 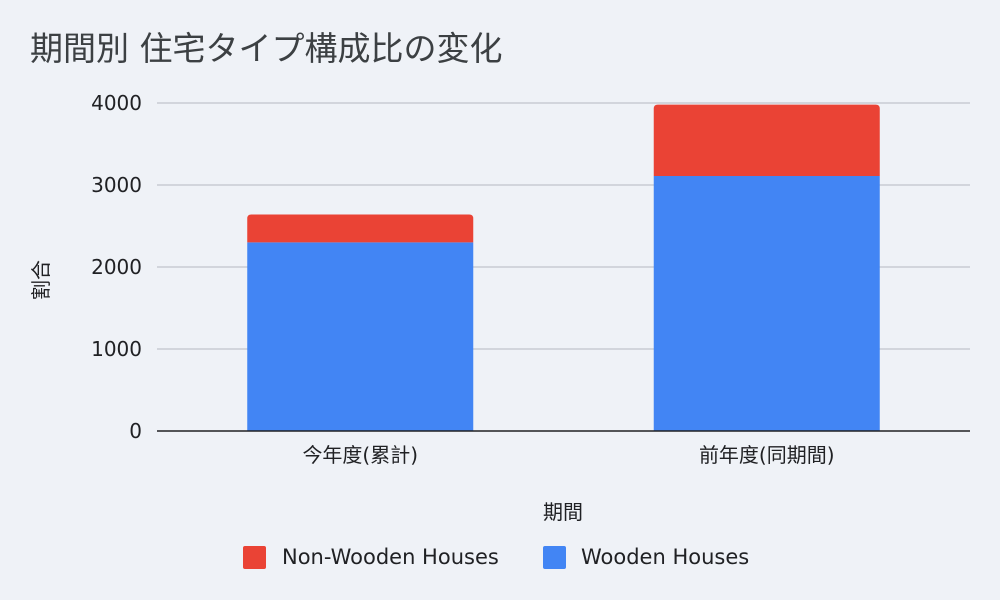 What do you see at coordinates (116, 103) in the screenshot?
I see `y-tick-label: 4000` at bounding box center [116, 103].